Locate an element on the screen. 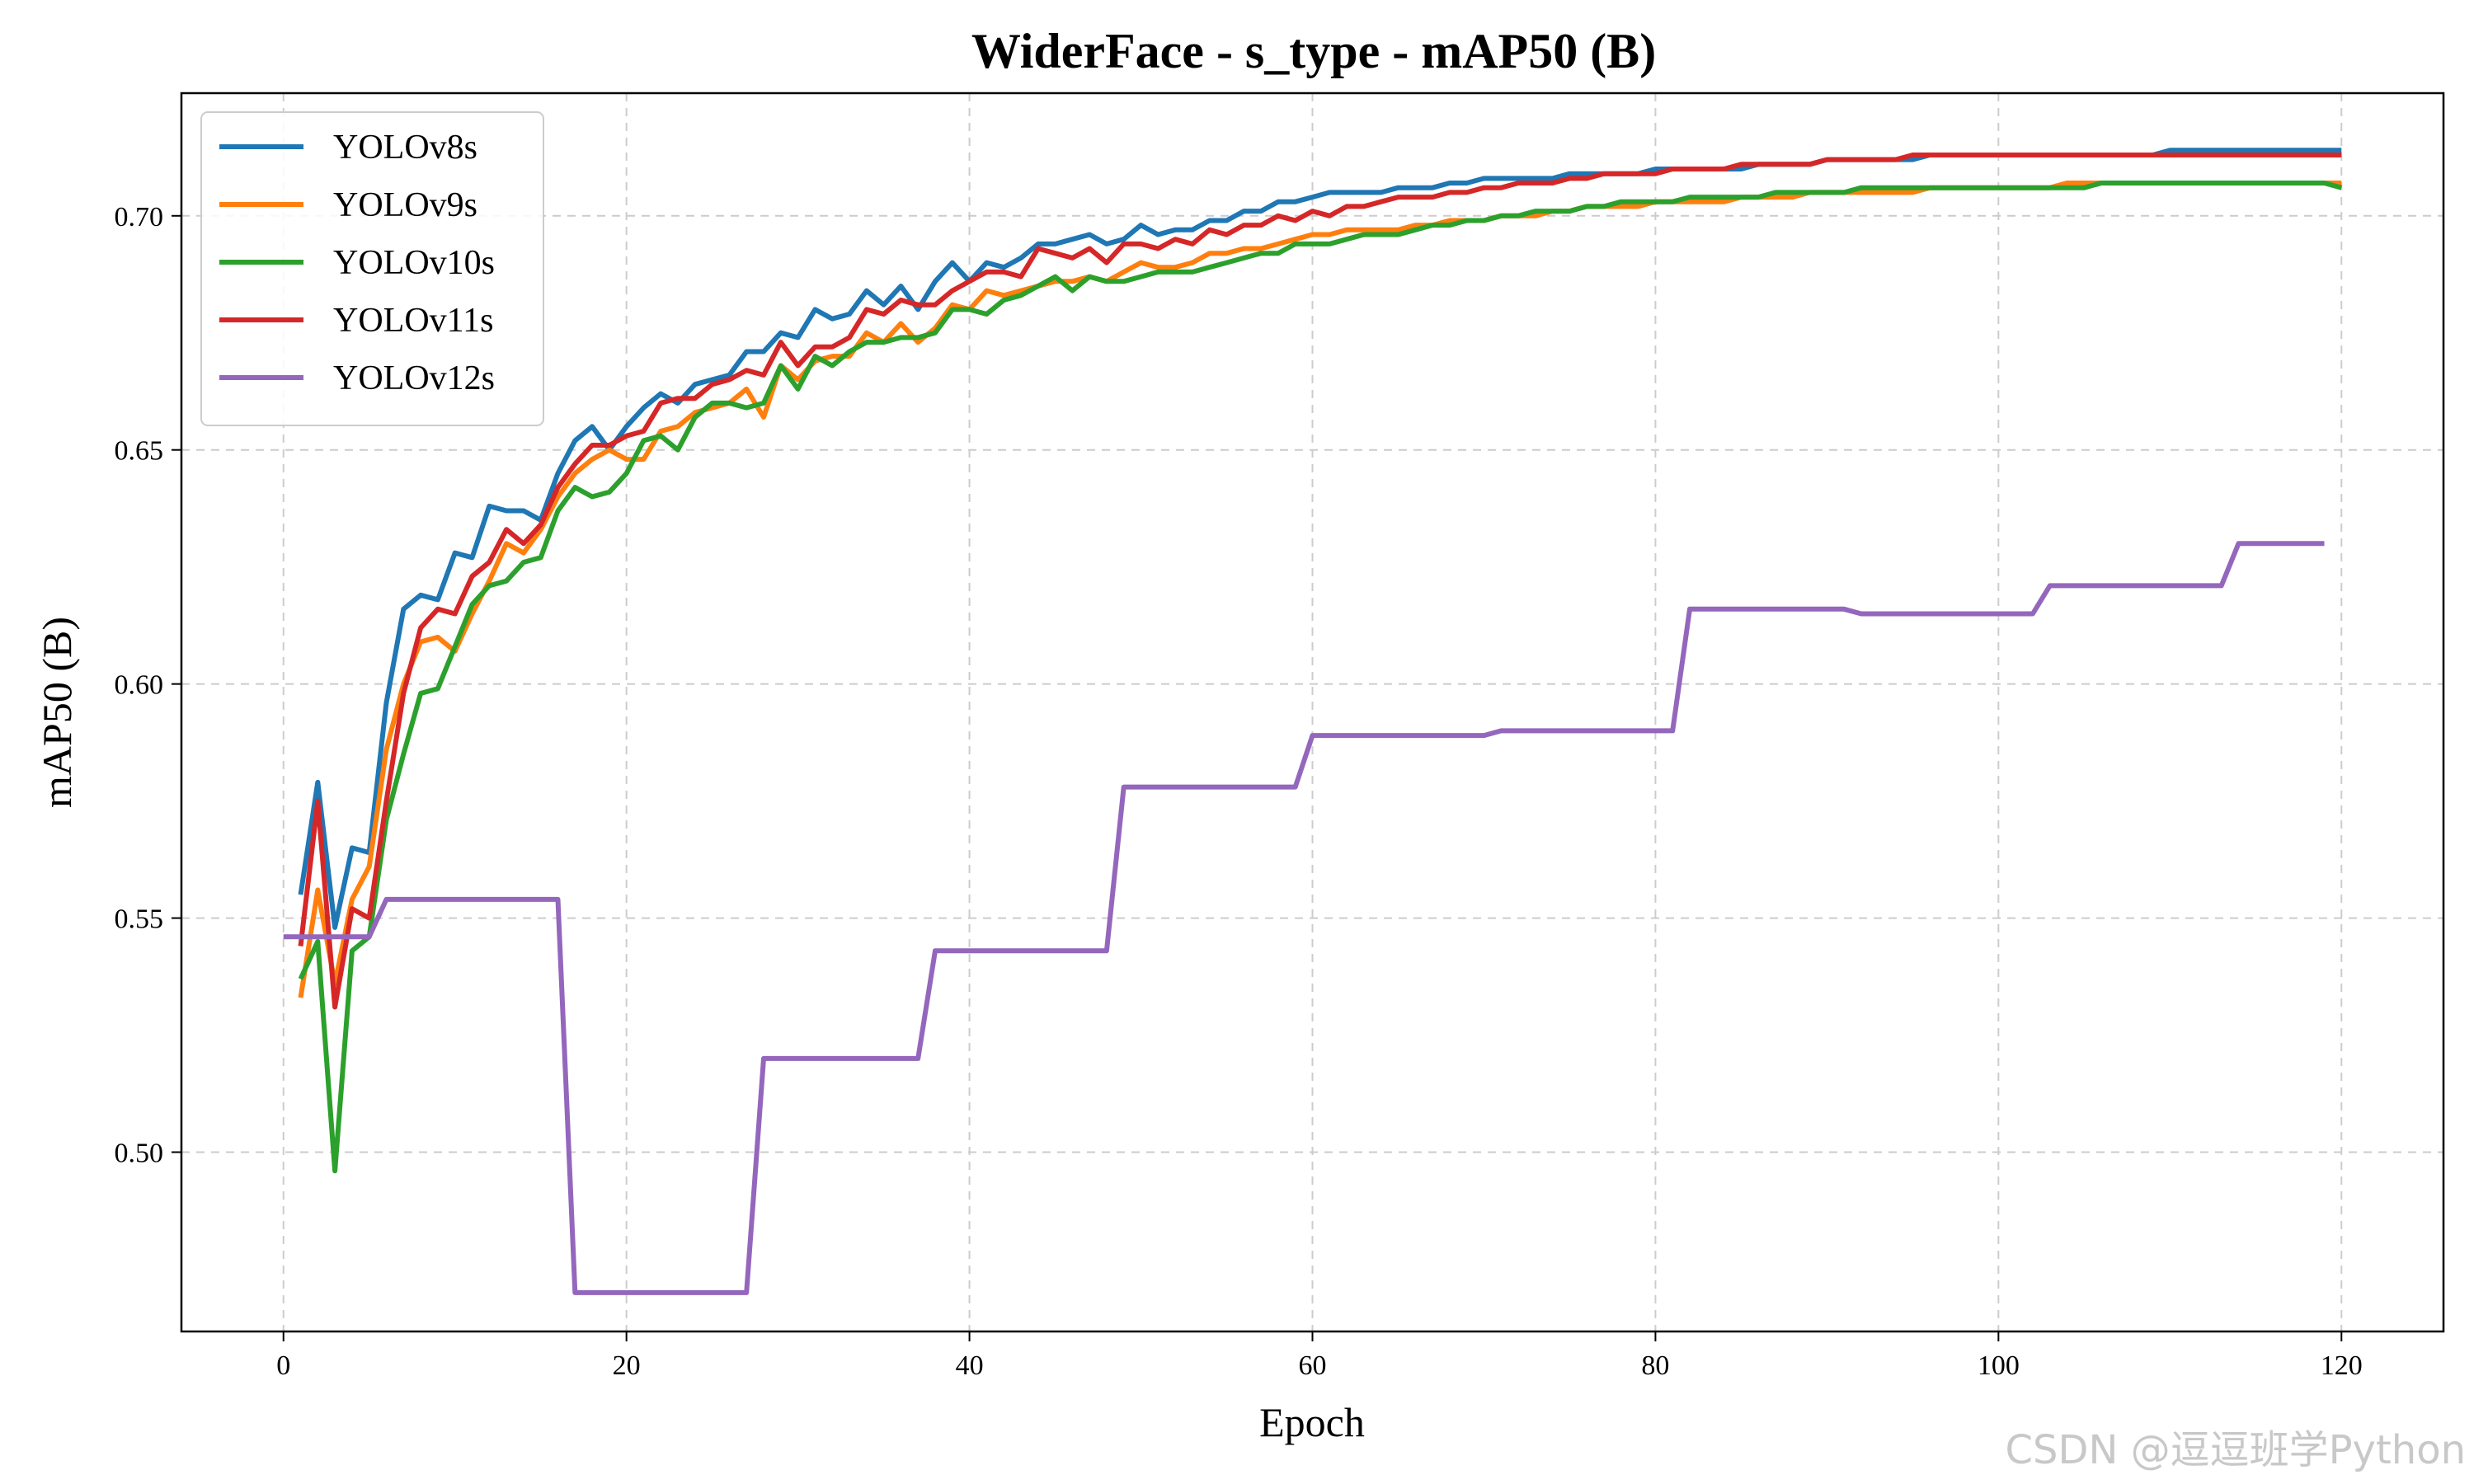  legend: YOLOv8s YOLOv9s YOLOv10s YOLOv11s YOLOv12s is located at coordinates (372, 268).